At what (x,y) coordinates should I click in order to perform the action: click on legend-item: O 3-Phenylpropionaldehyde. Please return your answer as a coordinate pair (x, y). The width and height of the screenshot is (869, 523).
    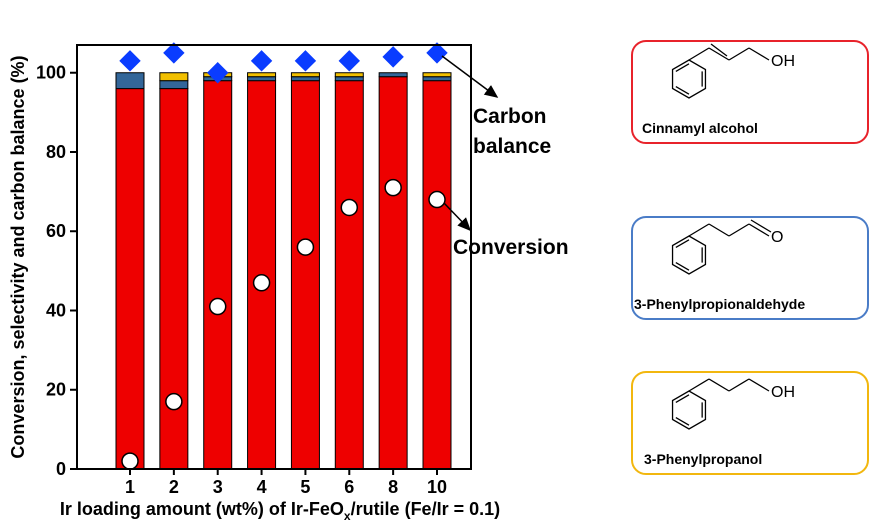
    Looking at the image, I should click on (750, 268).